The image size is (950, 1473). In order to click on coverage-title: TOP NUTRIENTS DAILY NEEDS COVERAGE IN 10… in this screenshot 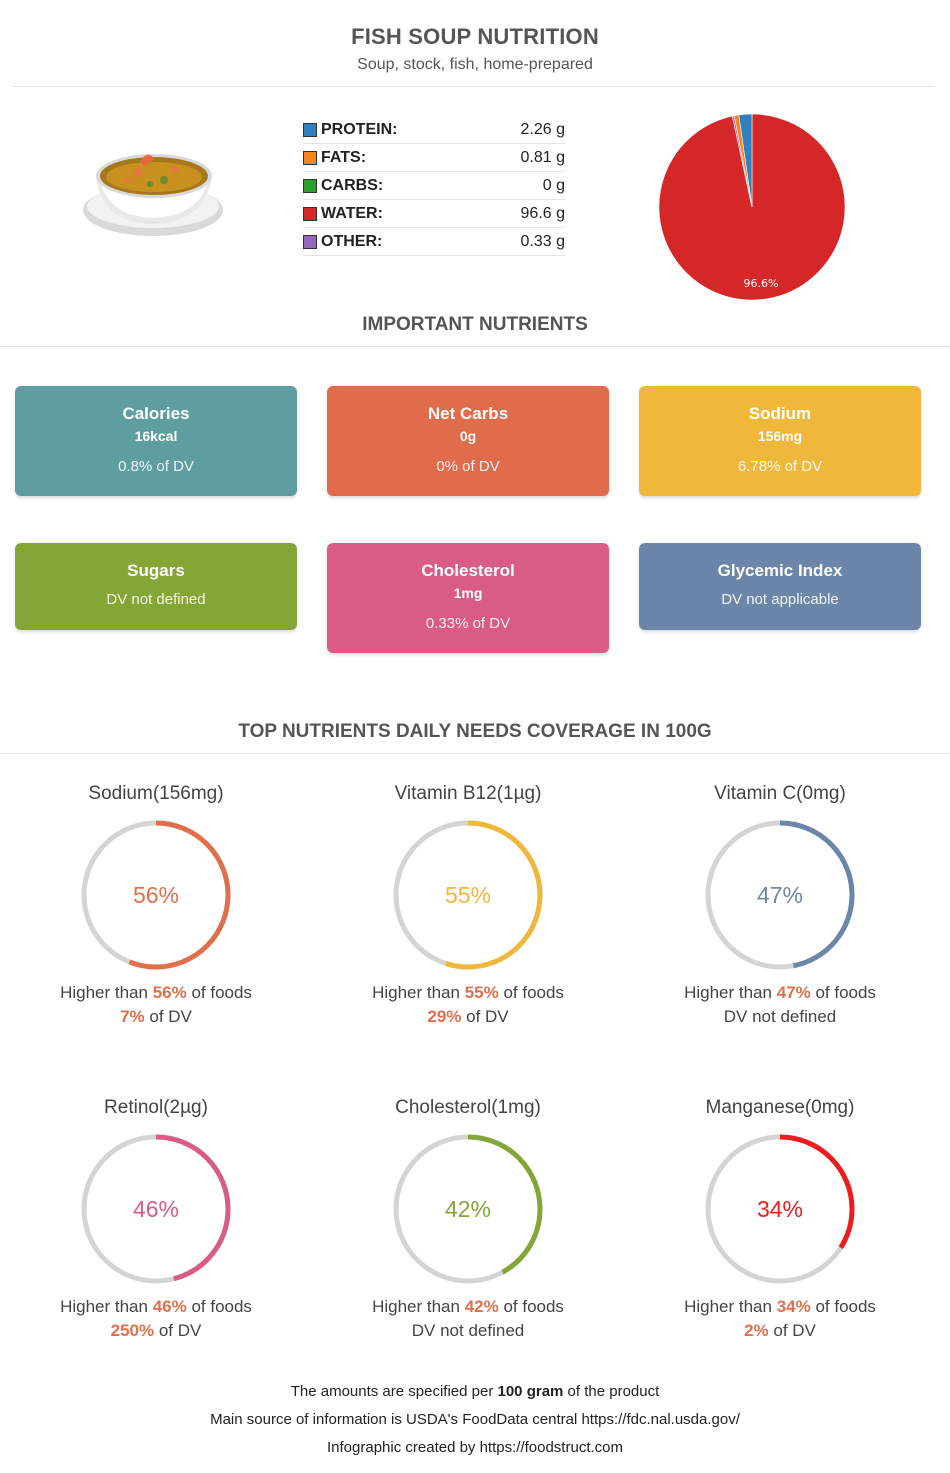, I will do `click(475, 731)`.